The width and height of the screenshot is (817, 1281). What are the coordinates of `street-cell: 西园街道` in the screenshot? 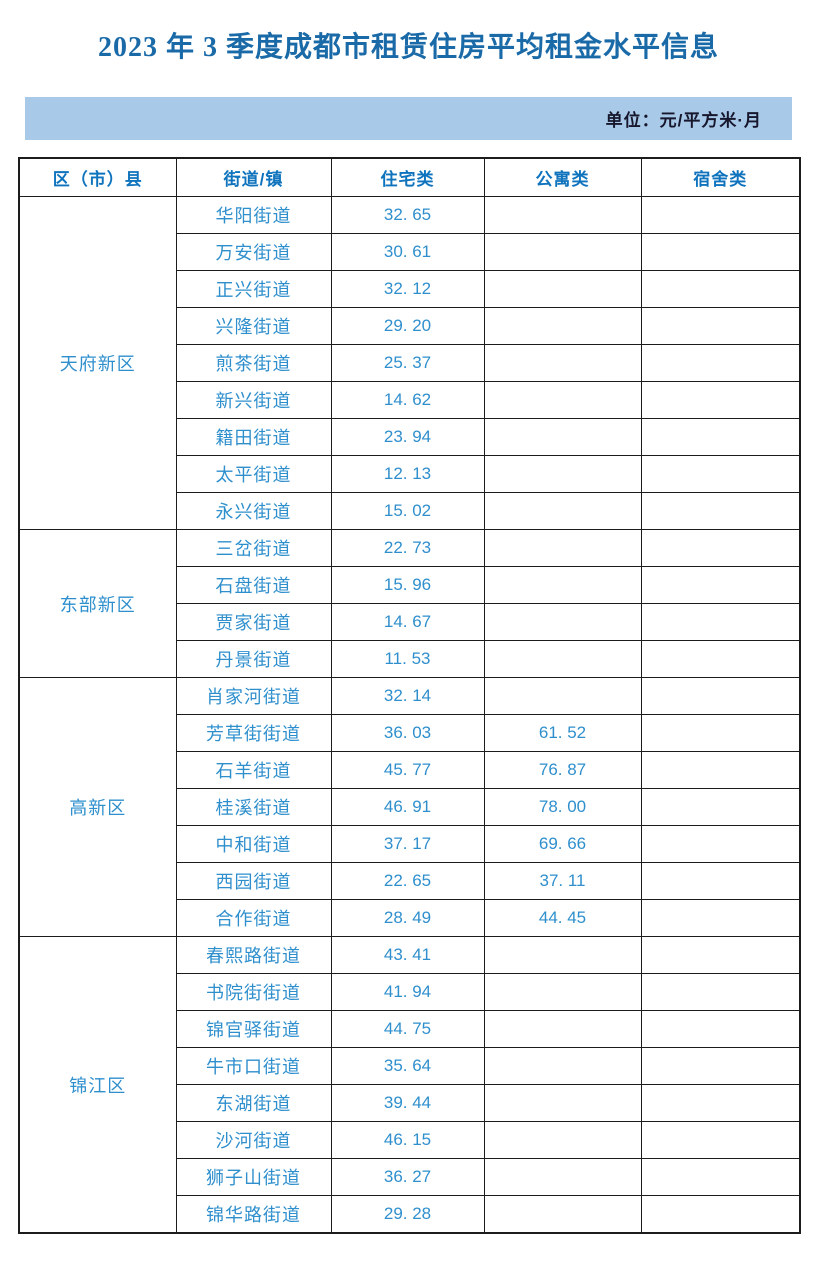 It's located at (253, 881).